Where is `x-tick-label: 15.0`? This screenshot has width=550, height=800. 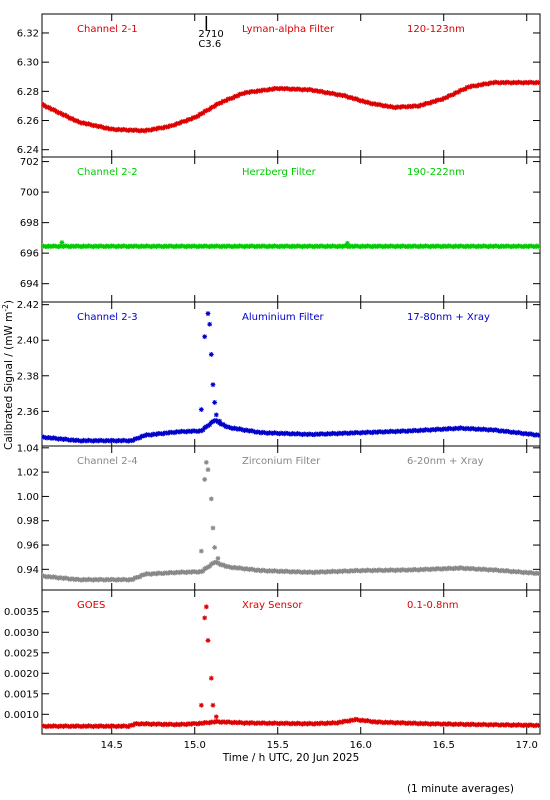
x-tick-label: 15.0 is located at coordinates (195, 745).